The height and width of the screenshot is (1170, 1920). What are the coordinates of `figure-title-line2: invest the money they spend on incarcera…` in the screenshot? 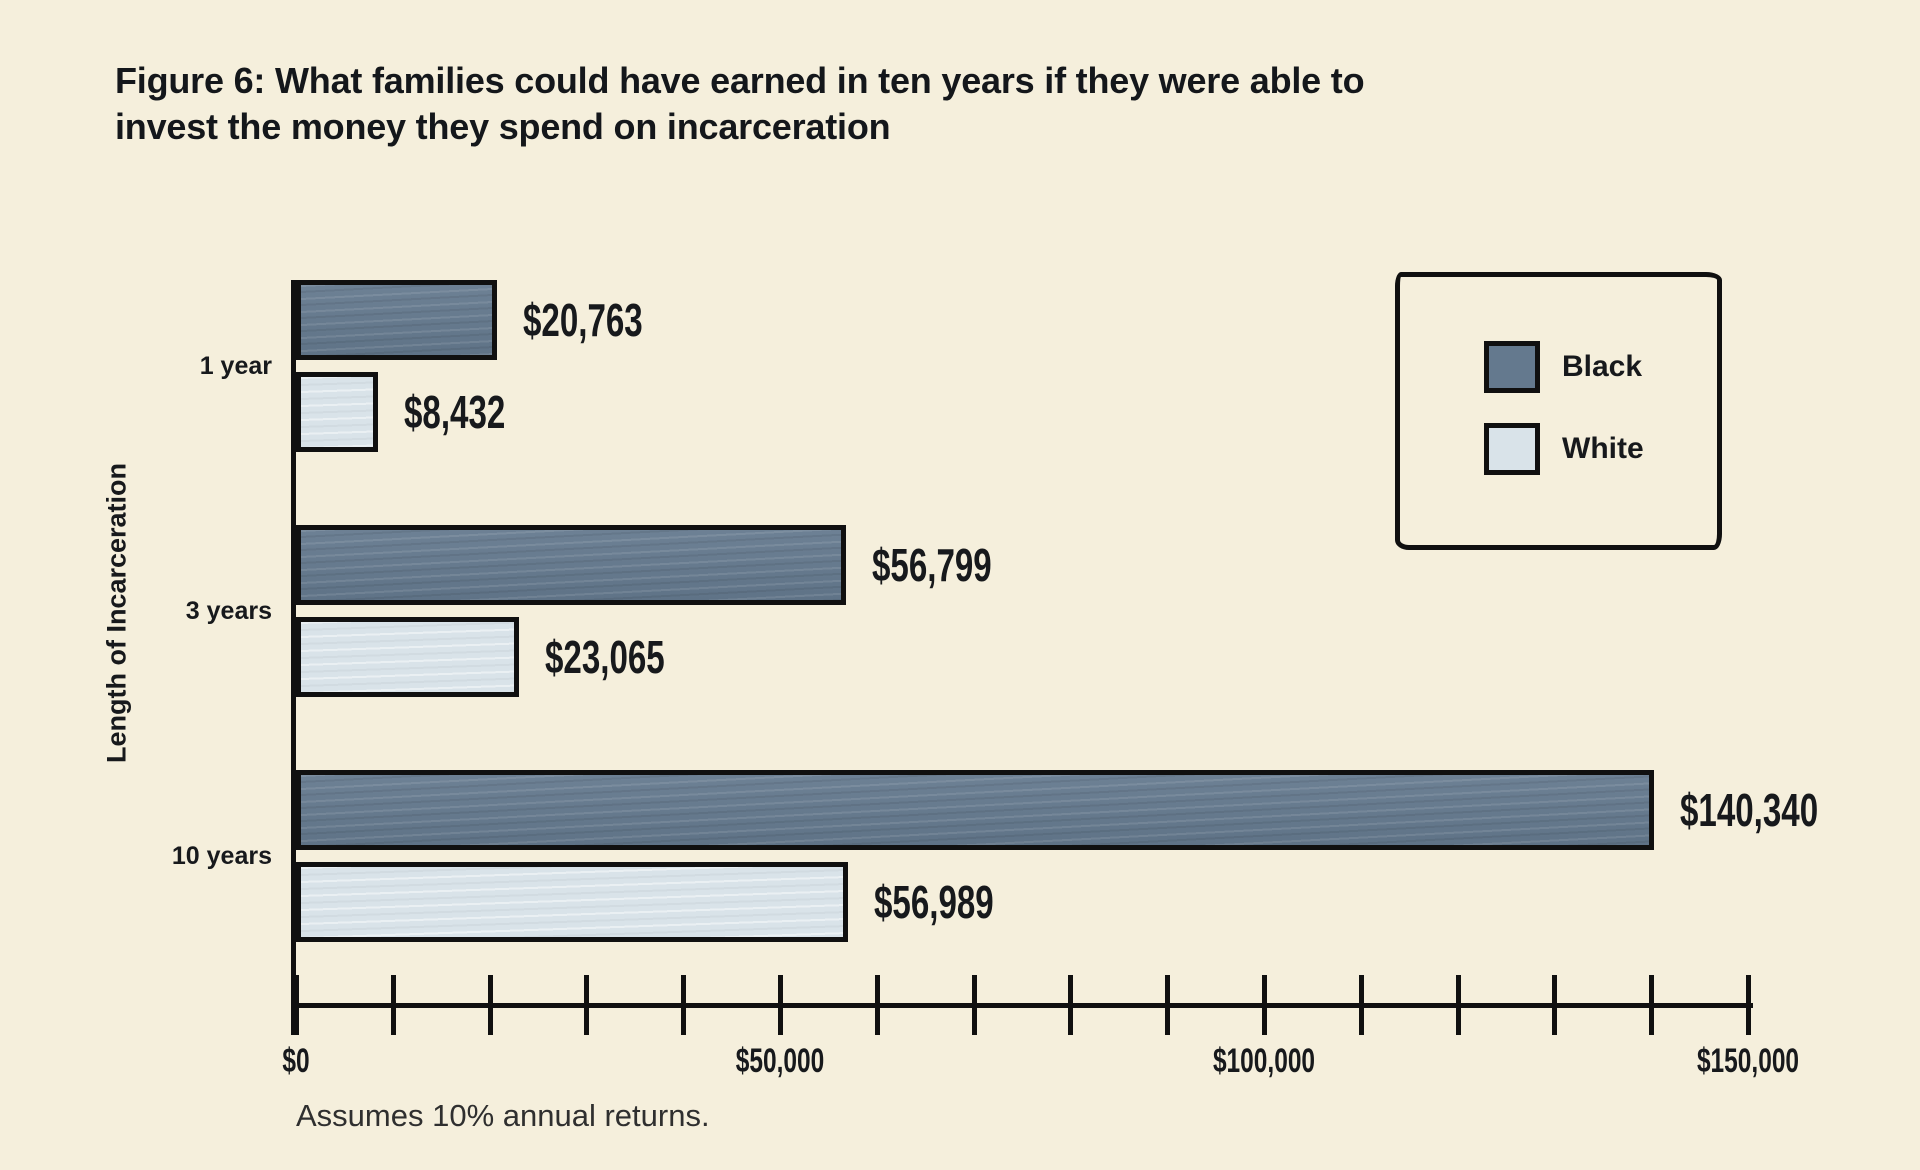 It's located at (503, 126).